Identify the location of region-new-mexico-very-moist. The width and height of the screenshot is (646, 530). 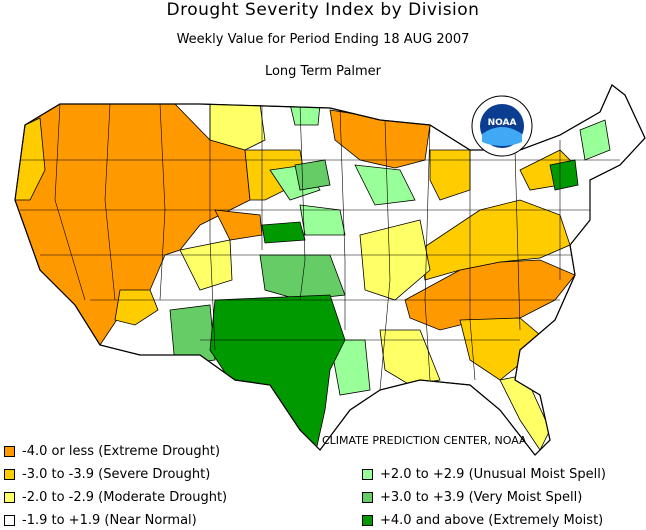
(192, 335).